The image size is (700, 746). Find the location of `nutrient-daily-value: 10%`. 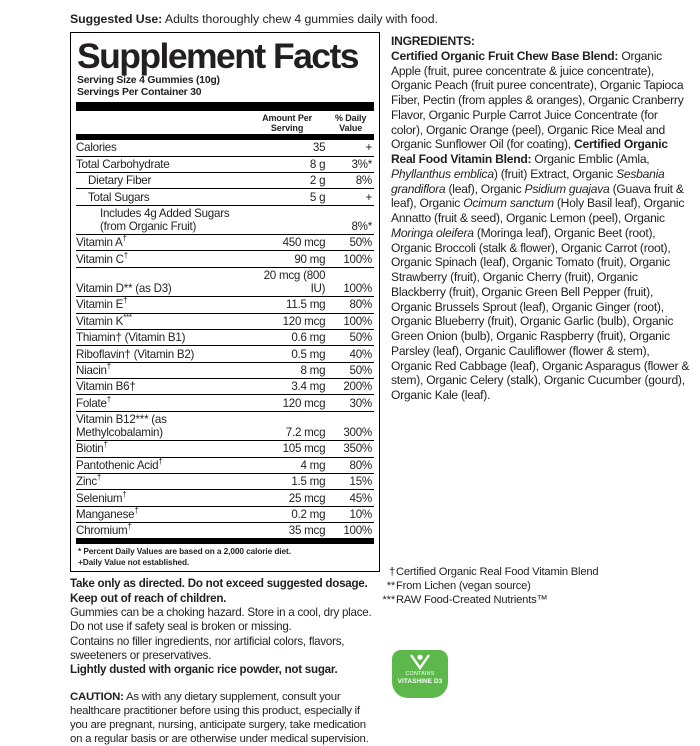

nutrient-daily-value: 10% is located at coordinates (351, 514).